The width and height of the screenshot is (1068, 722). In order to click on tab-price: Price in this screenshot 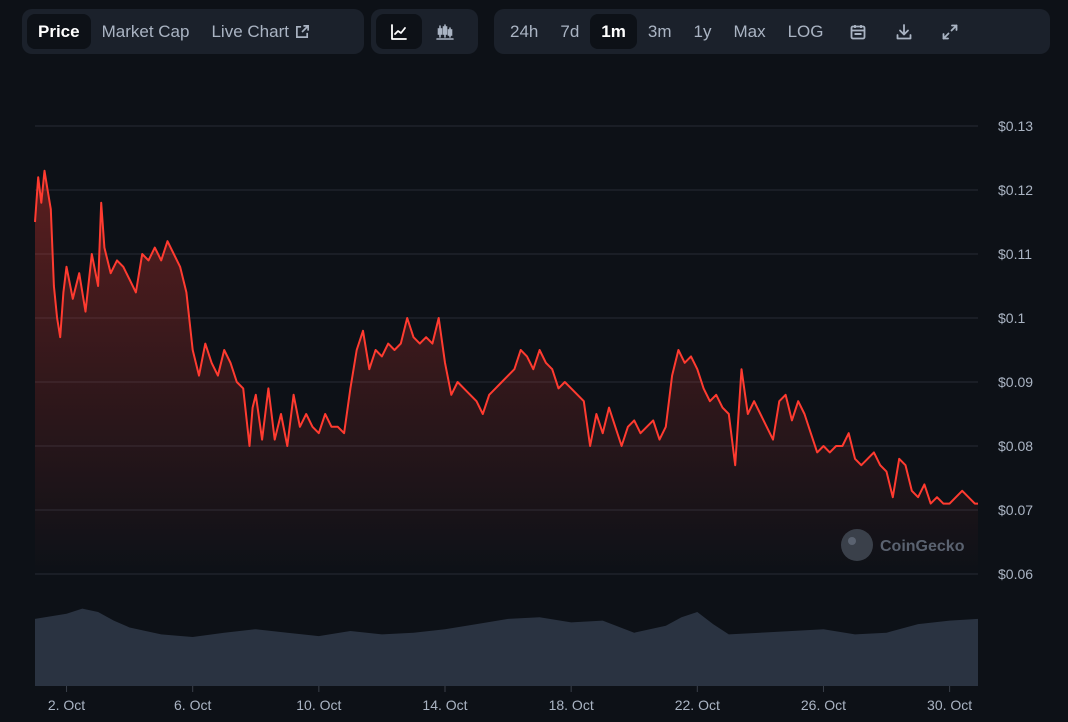, I will do `click(59, 31)`.